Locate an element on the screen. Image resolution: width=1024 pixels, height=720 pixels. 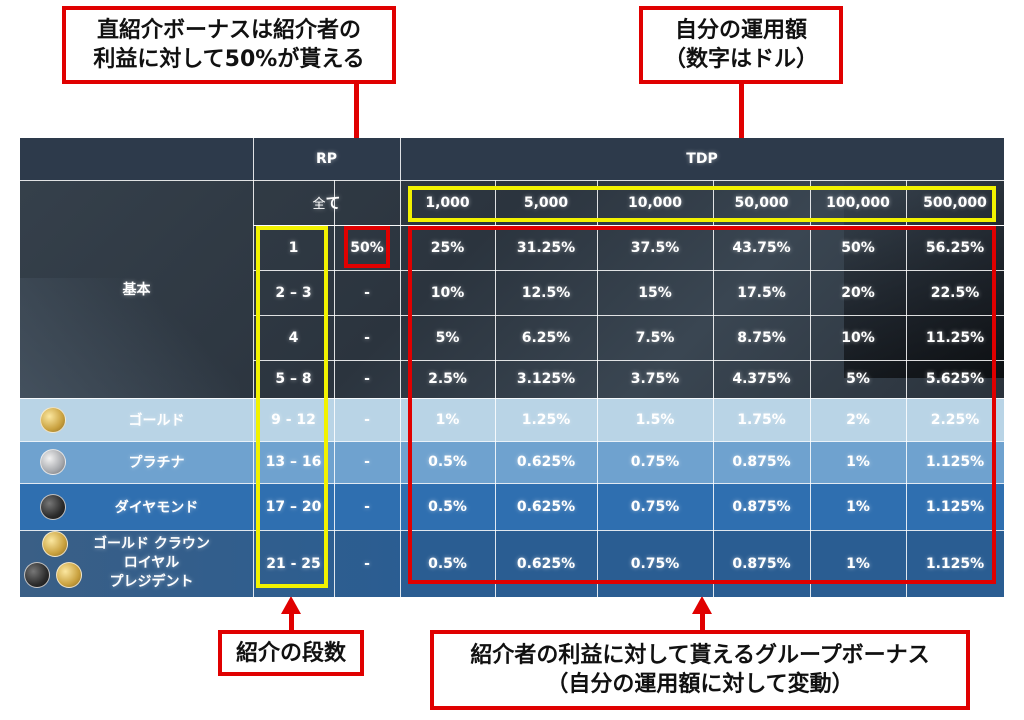
rate-cell: 3.75% is located at coordinates (655, 379).